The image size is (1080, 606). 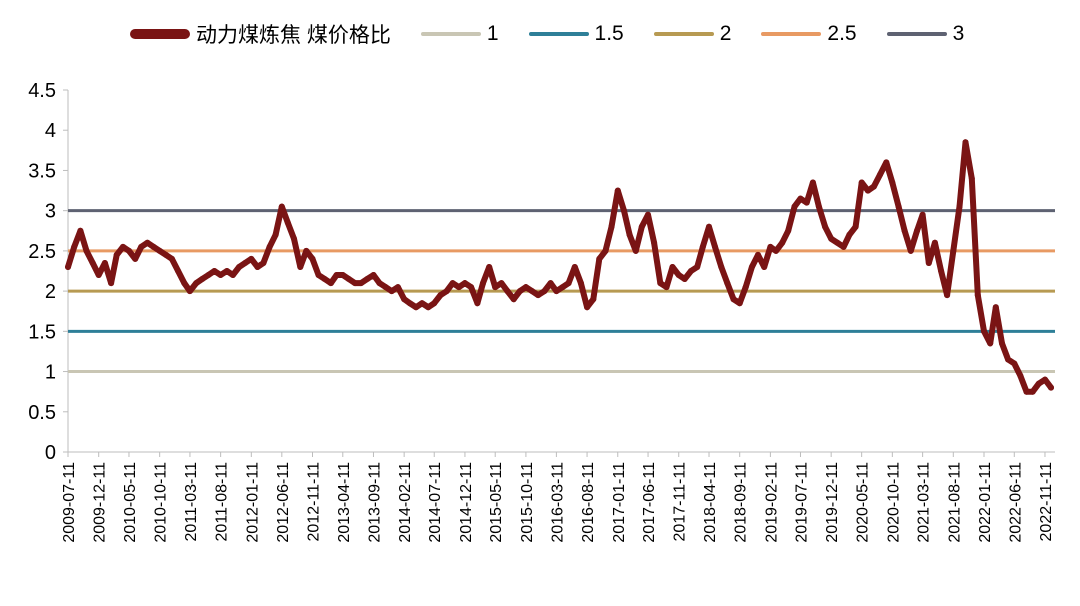 What do you see at coordinates (710, 502) in the screenshot?
I see `x-tick-label: 2018-04-11` at bounding box center [710, 502].